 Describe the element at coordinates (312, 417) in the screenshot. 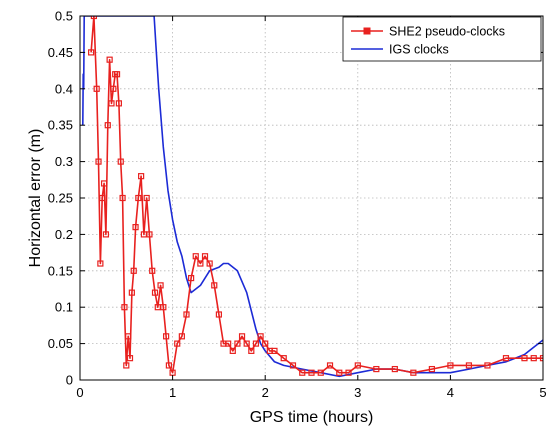

I see `x-axis-title: GPS time (hours)` at that location.